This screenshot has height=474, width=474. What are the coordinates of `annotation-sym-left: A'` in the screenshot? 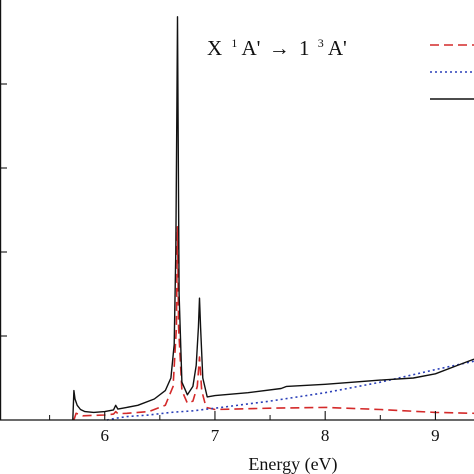 It's located at (251, 48).